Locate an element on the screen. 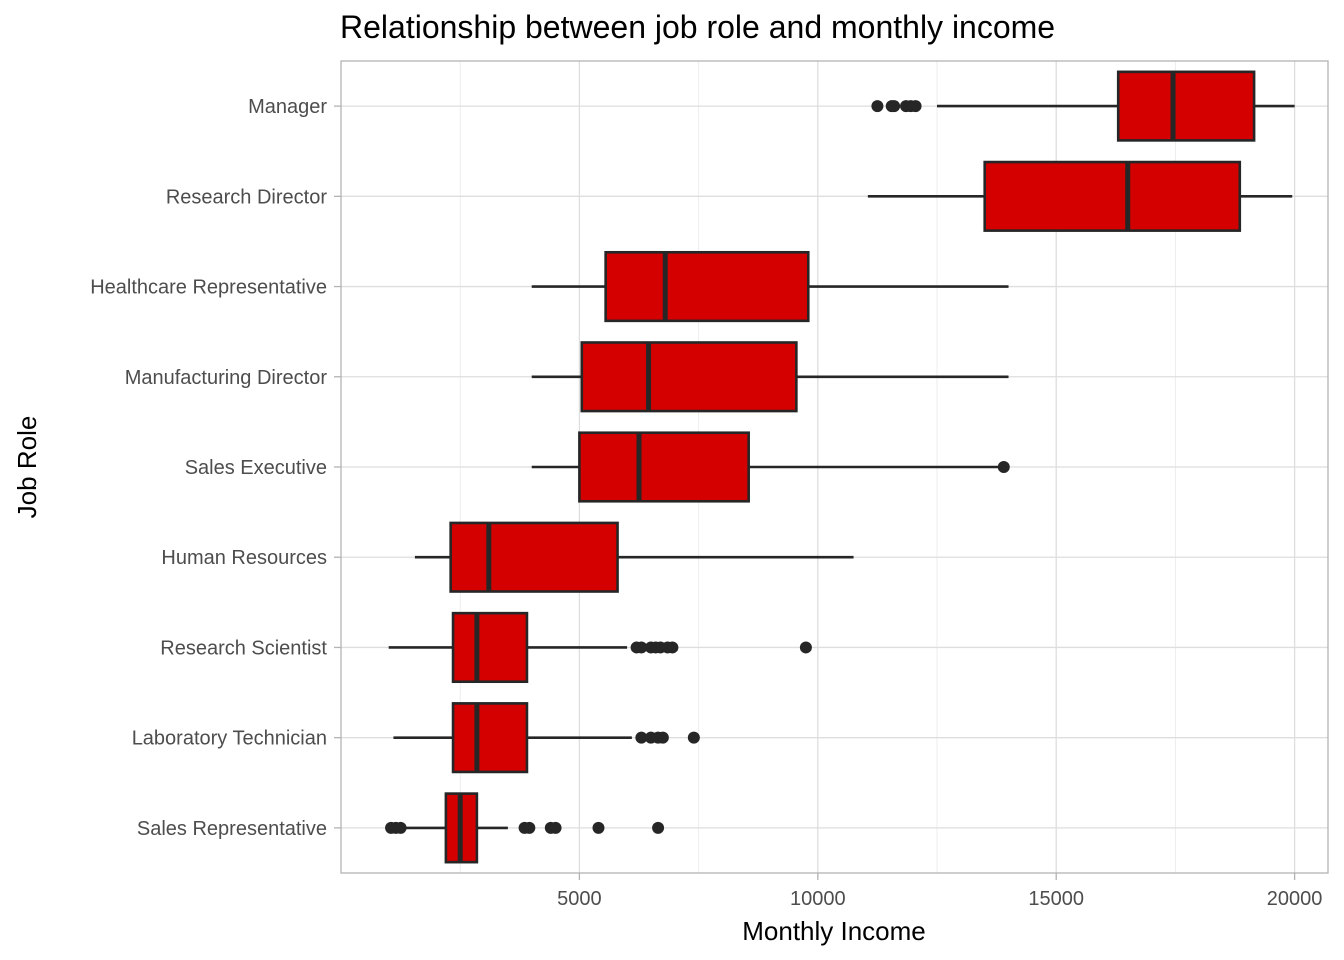 The height and width of the screenshot is (960, 1344). y-axis-title: Job Role is located at coordinates (27, 467).